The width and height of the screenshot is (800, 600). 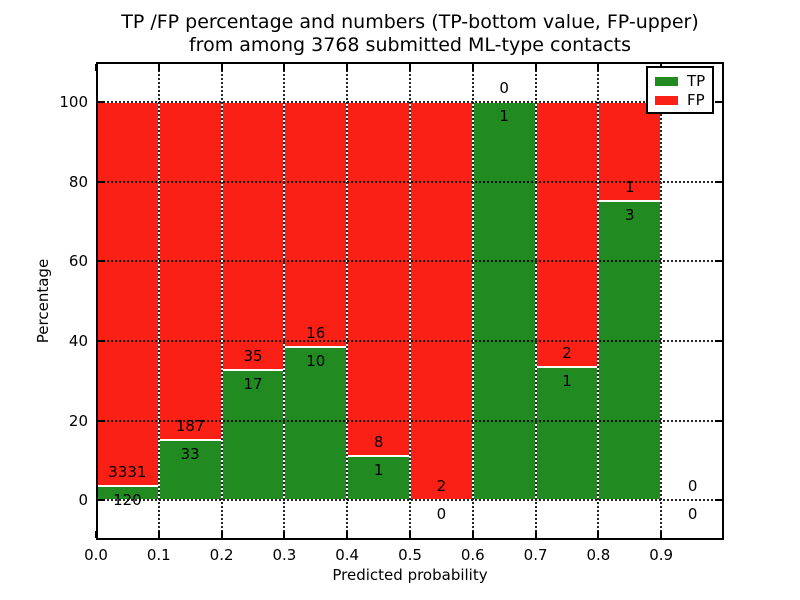 I want to click on legend-item-fp: FP, so click(x=680, y=100).